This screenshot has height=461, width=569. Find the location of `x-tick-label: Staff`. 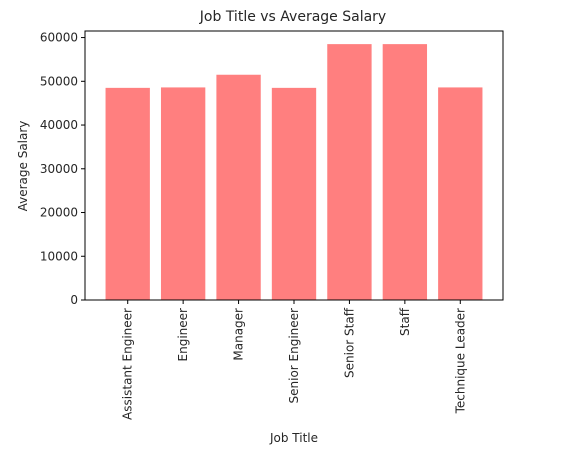

x-tick-label: Staff is located at coordinates (405, 321).